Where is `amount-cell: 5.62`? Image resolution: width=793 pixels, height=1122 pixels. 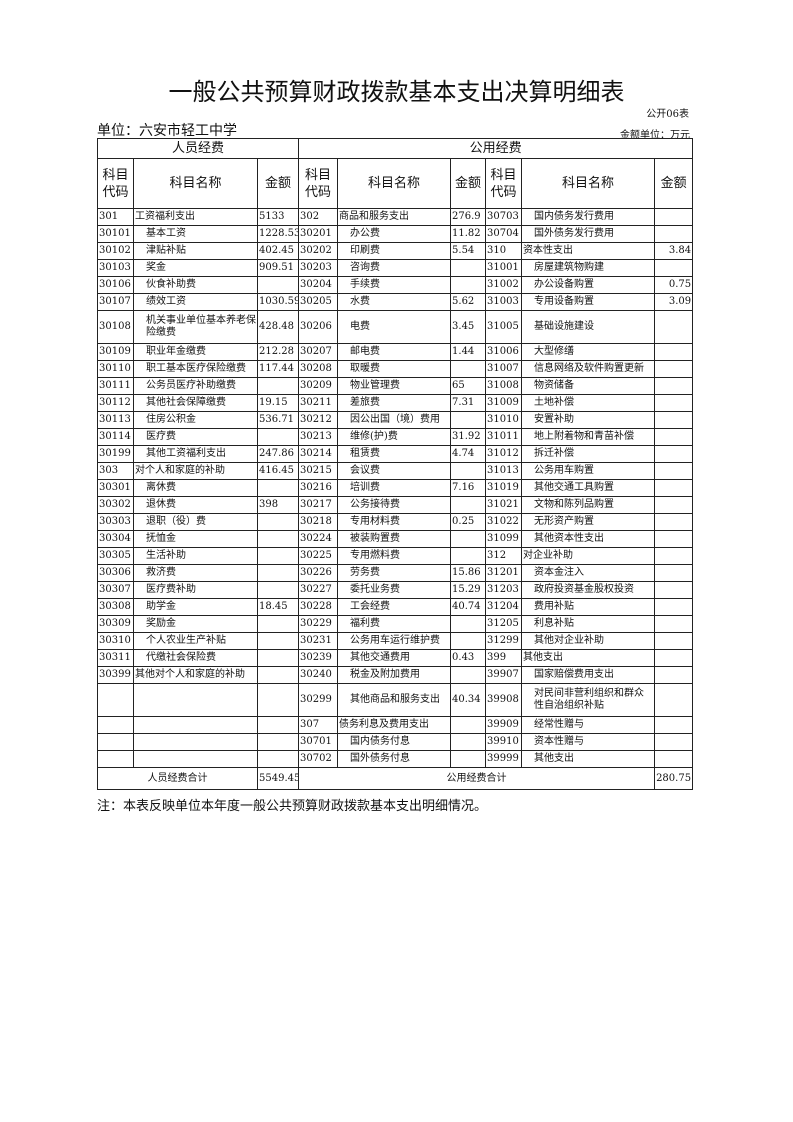
amount-cell: 5.62 is located at coordinates (468, 302).